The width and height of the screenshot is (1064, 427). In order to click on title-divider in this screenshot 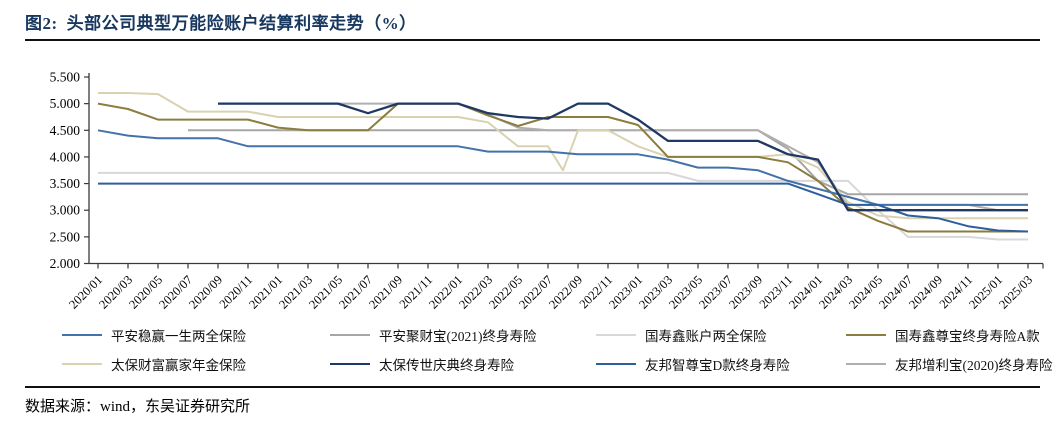, I will do `click(532, 40)`.